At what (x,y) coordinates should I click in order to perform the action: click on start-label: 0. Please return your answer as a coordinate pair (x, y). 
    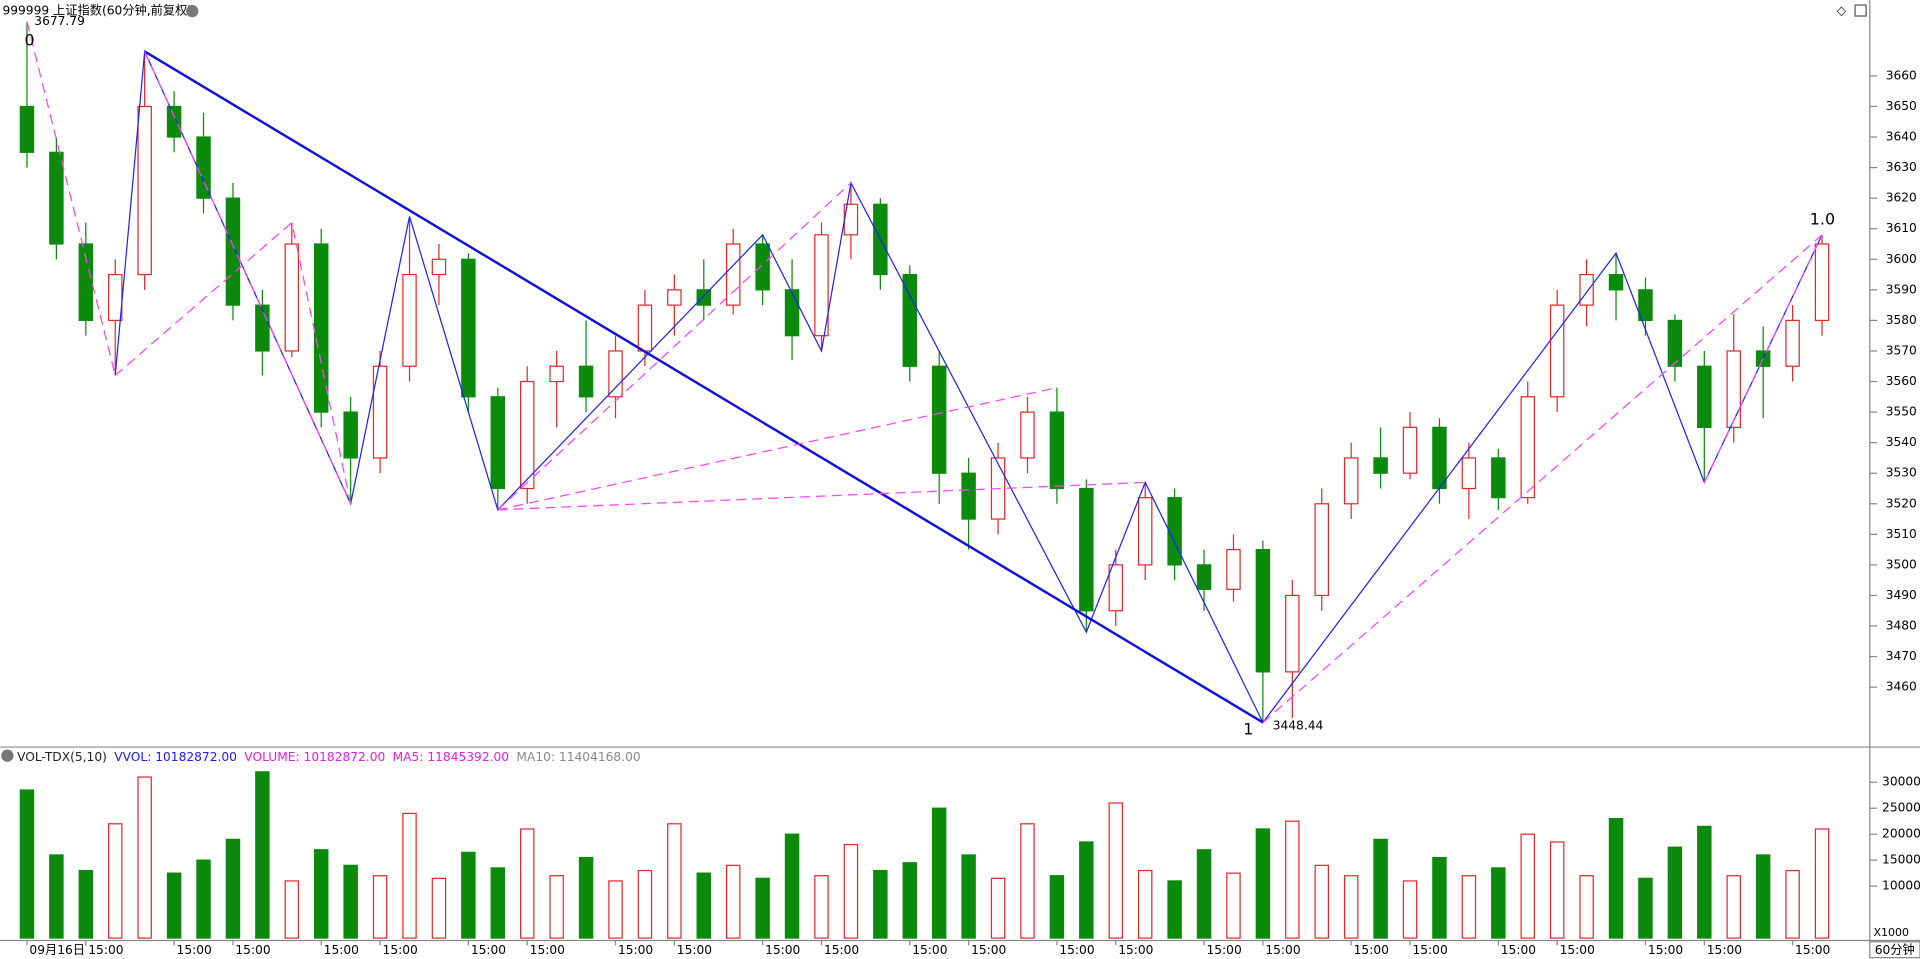
    Looking at the image, I should click on (30, 40).